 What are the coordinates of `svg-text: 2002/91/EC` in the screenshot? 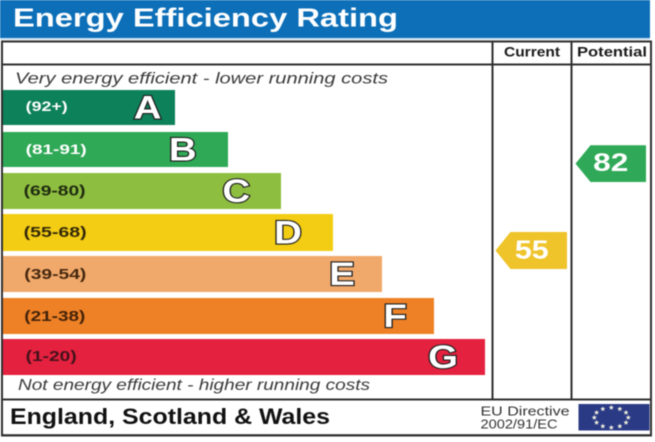 It's located at (519, 423).